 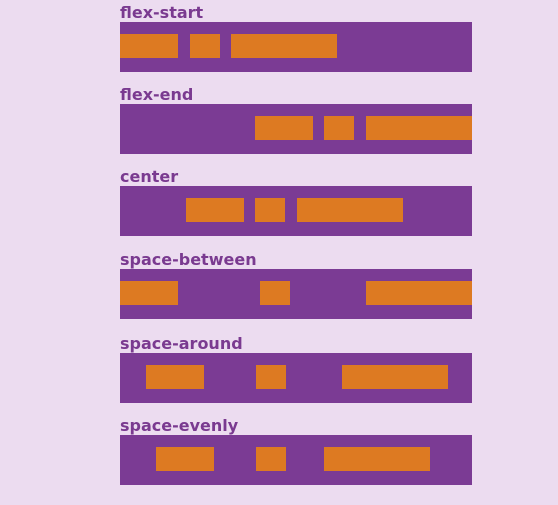 I want to click on flex-end-container, so click(x=296, y=129).